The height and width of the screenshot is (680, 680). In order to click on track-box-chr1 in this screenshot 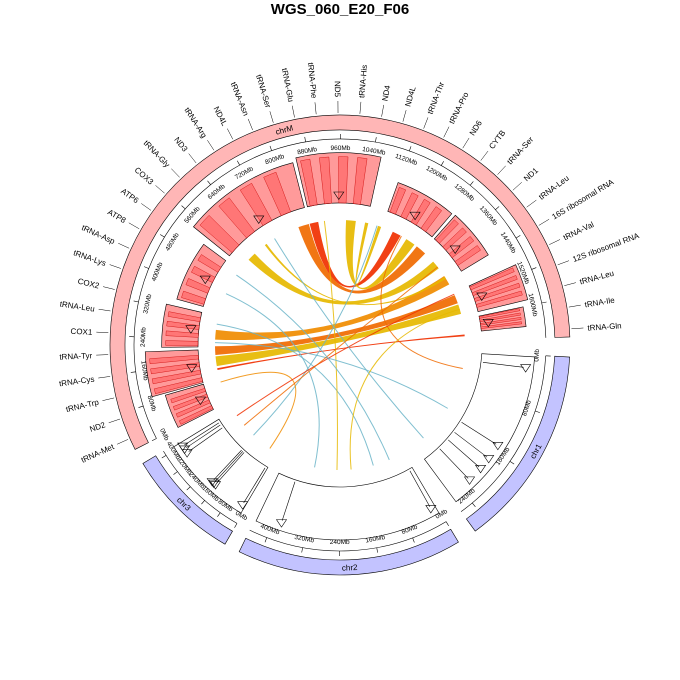, I will do `click(479, 428)`.